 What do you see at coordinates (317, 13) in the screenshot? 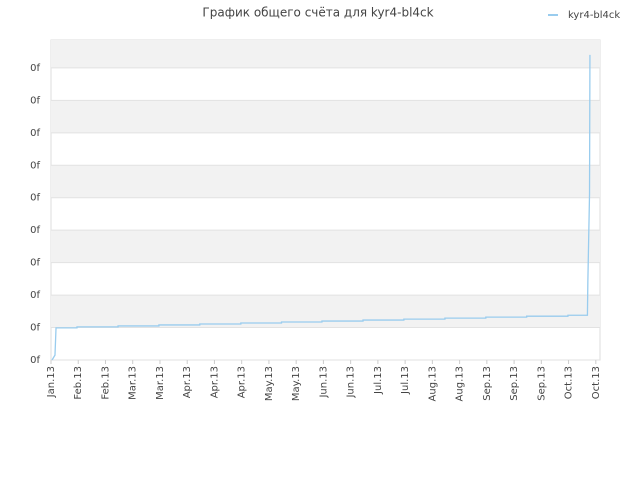
I see `chart-title: График общего счёта для kyr4-bl4ck` at bounding box center [317, 13].